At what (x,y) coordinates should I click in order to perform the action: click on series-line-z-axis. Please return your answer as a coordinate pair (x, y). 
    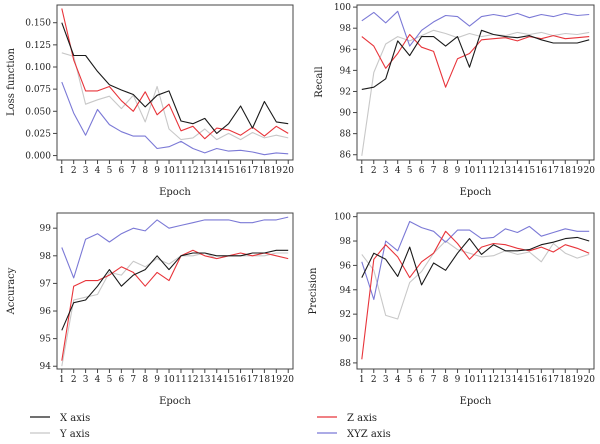
    Looking at the image, I should click on (175, 305).